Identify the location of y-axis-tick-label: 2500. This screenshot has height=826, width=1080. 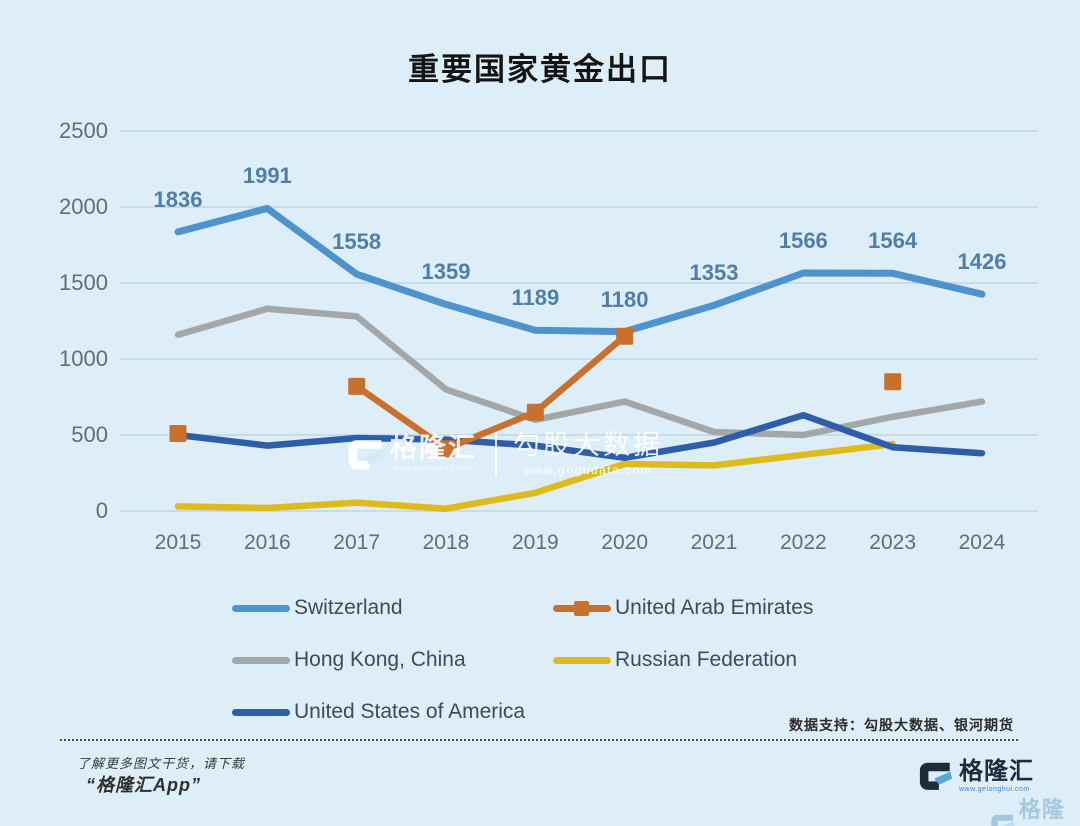
(83, 130).